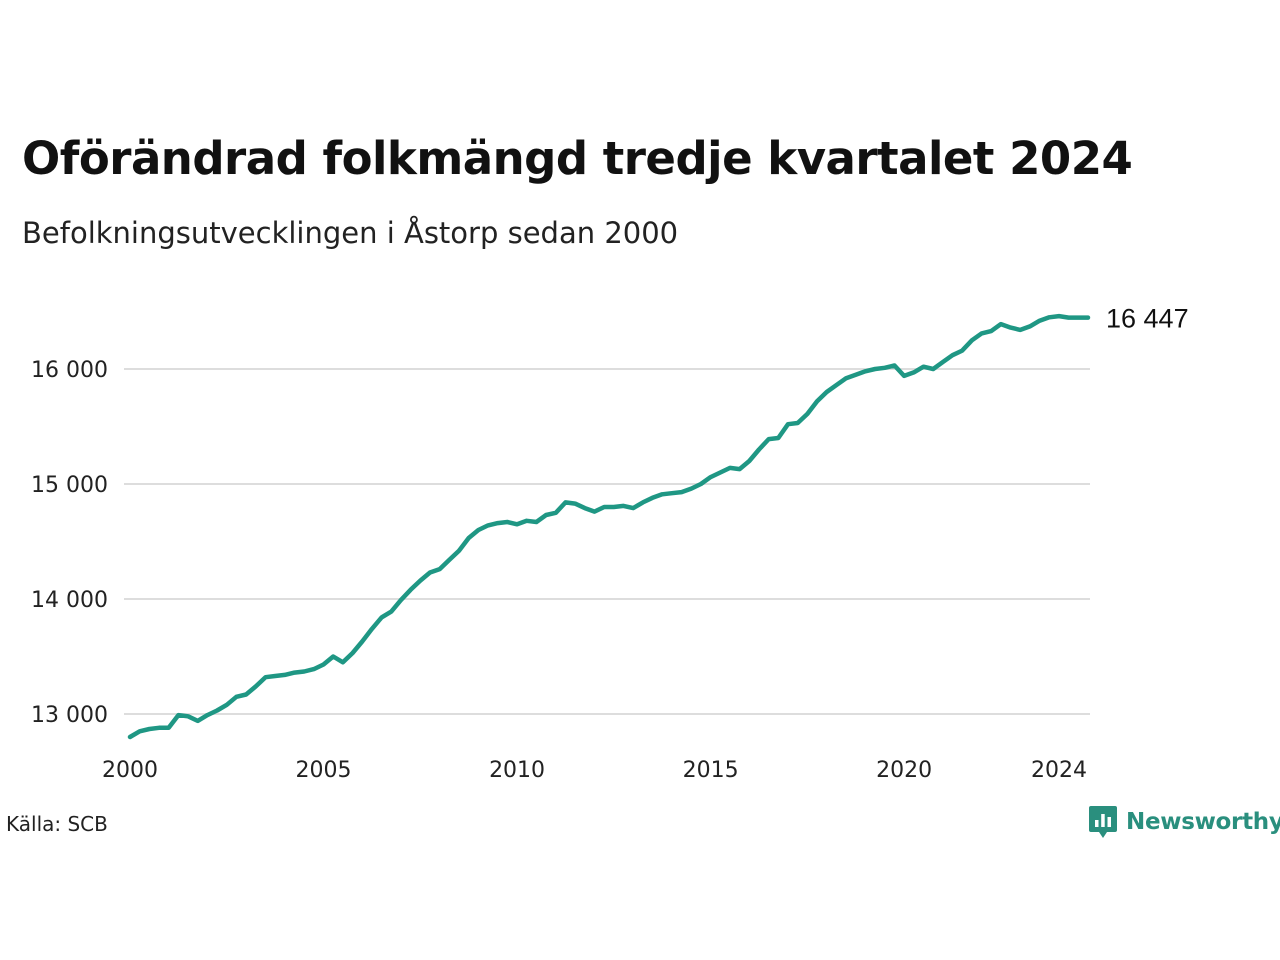  What do you see at coordinates (1203, 822) in the screenshot?
I see `brand-name: Newsworthy` at bounding box center [1203, 822].